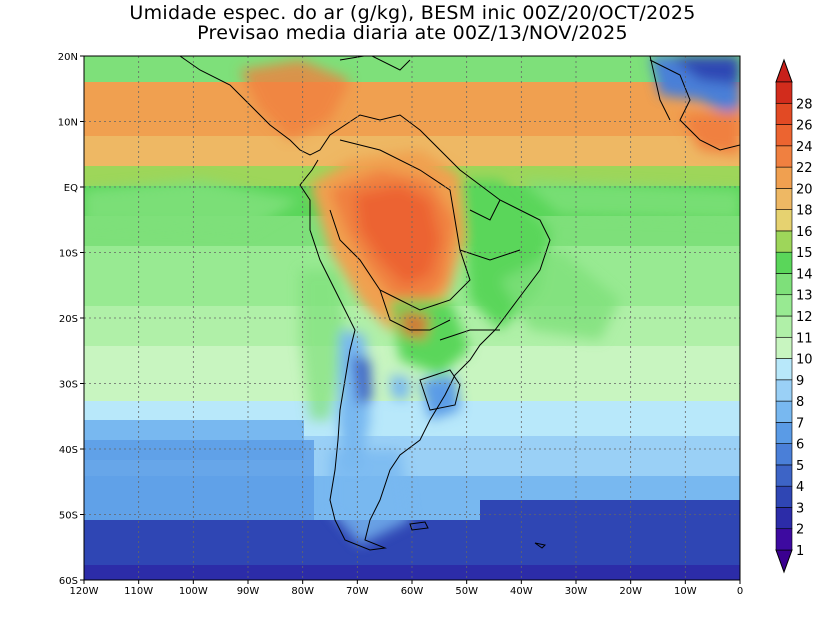 This screenshot has height=637, width=825. I want to click on colorbar-level-label: 2, so click(800, 530).